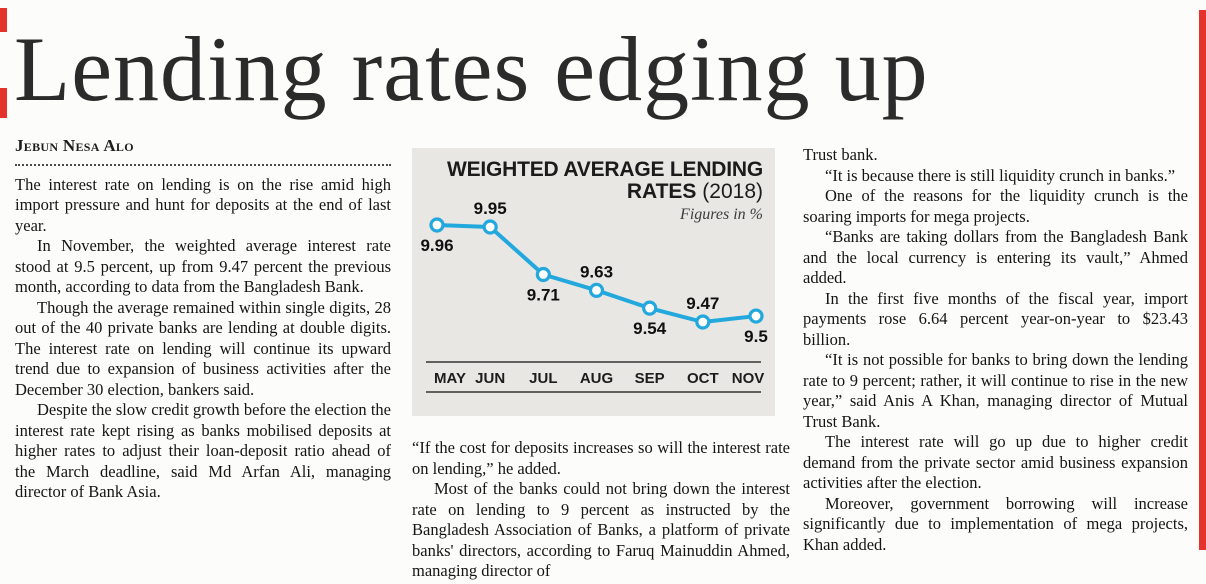 The width and height of the screenshot is (1206, 584). I want to click on svg-text: 9.5, so click(756, 336).